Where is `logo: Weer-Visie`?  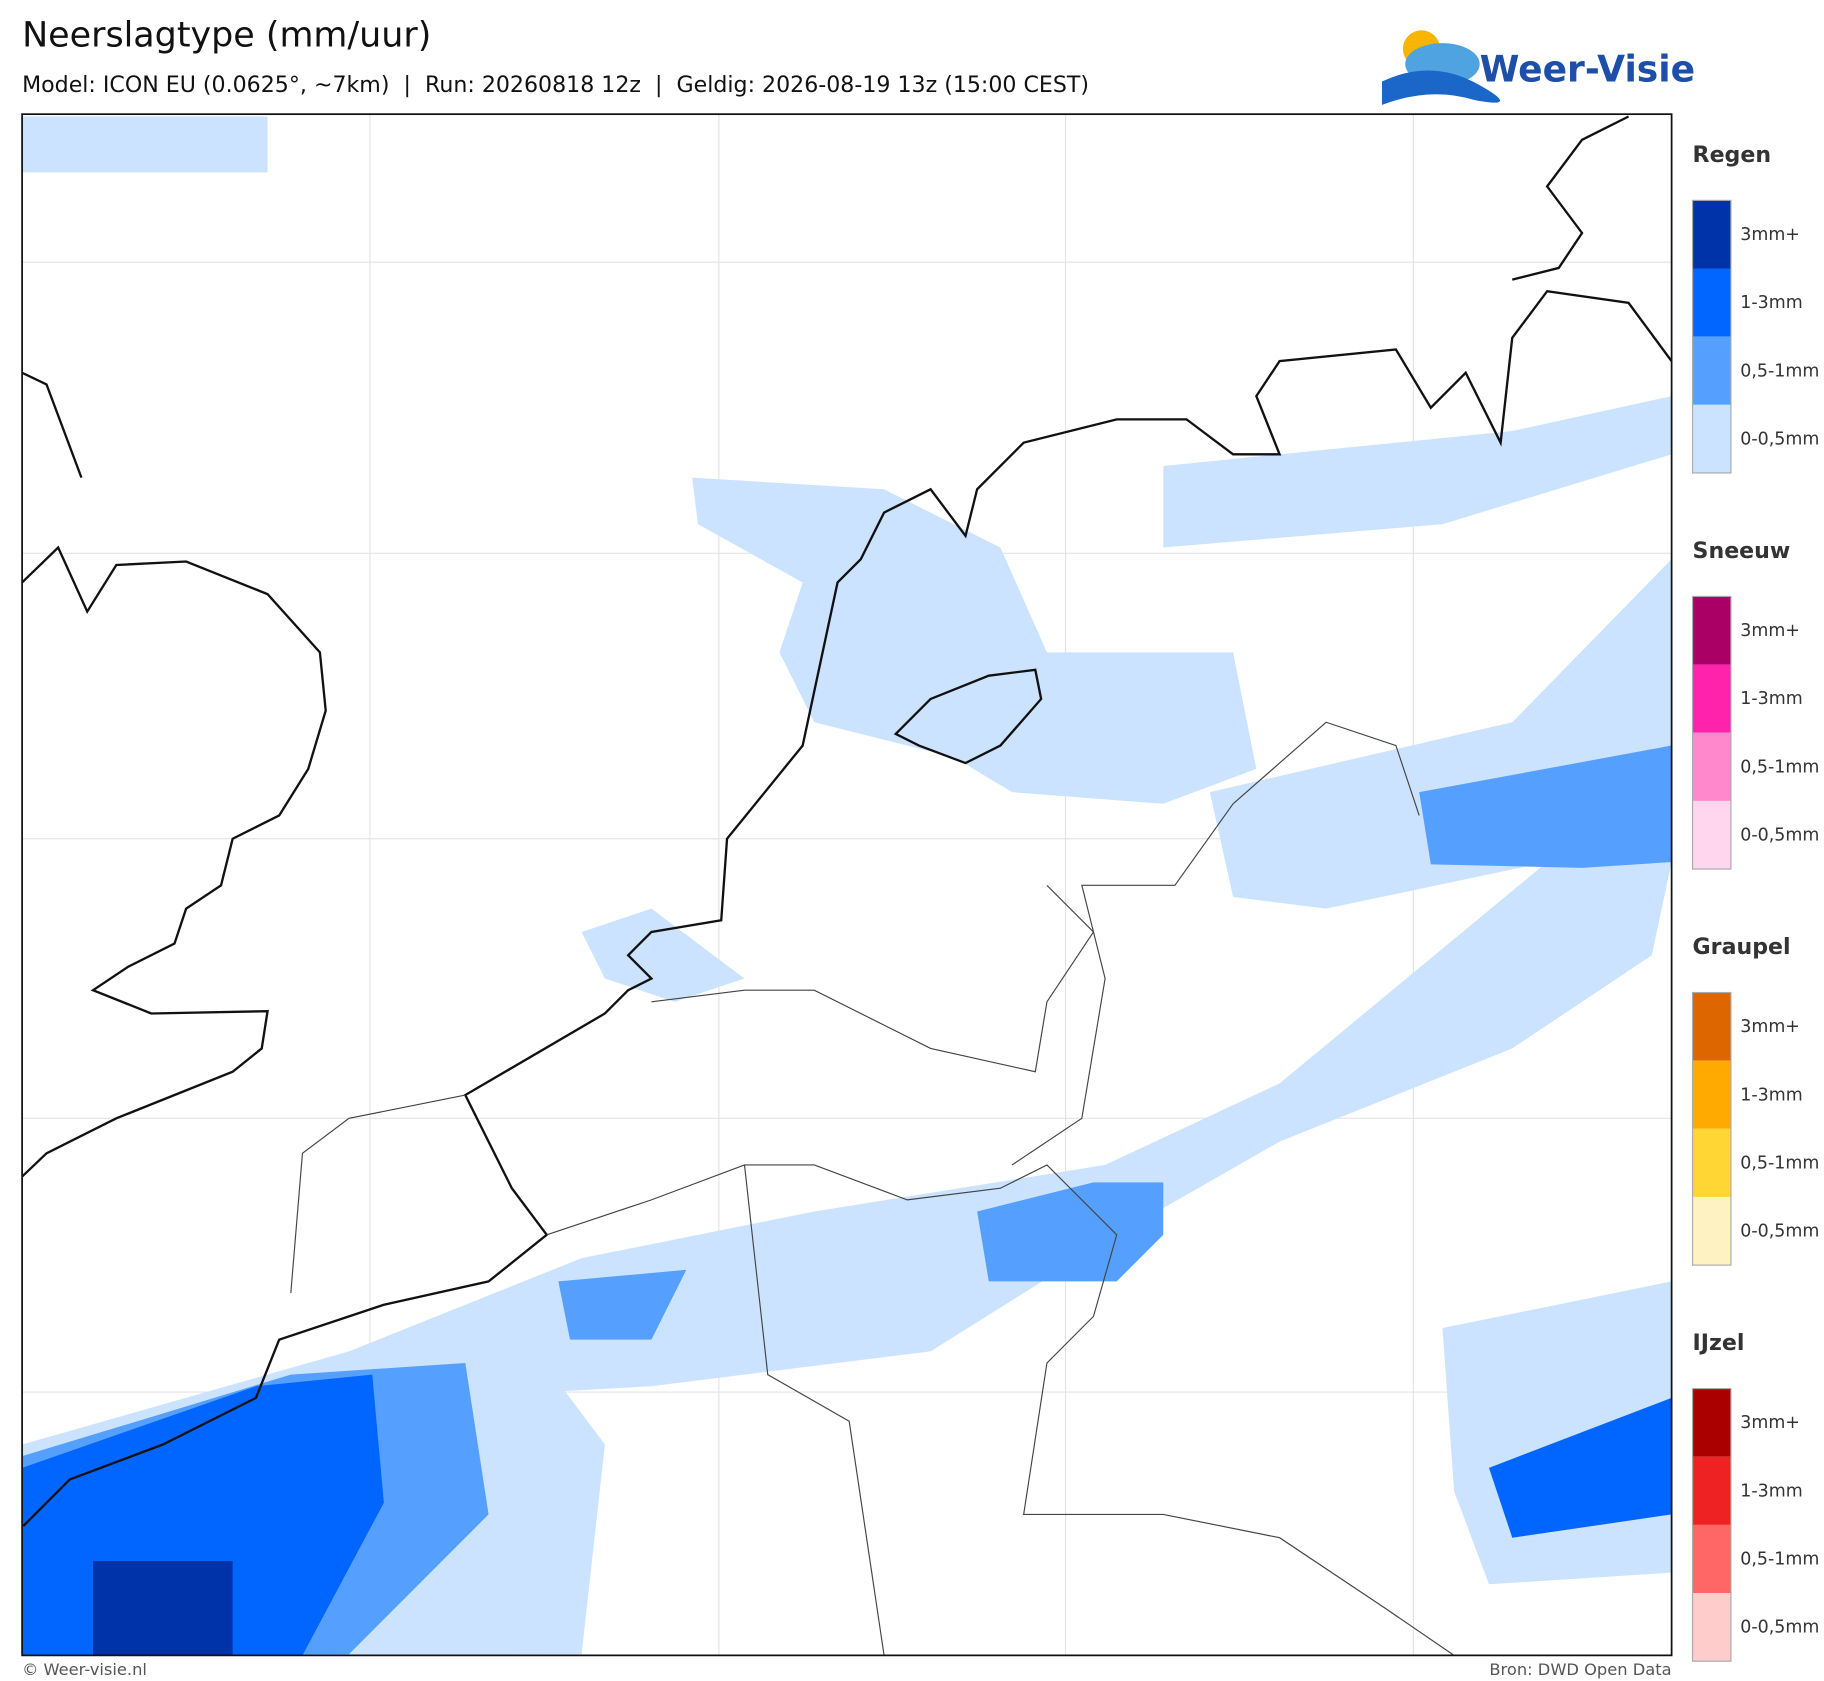
logo: Weer-Visie is located at coordinates (1538, 67).